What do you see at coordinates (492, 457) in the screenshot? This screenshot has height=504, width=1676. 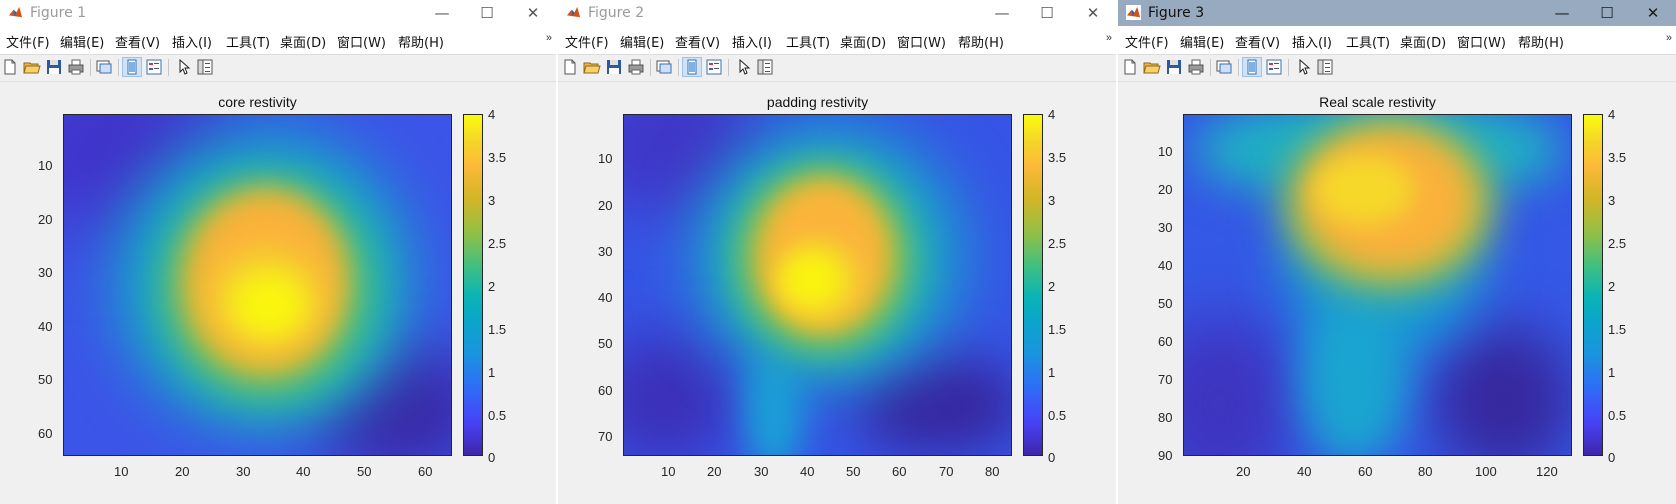 I see `colorbar-tick-label: 0` at bounding box center [492, 457].